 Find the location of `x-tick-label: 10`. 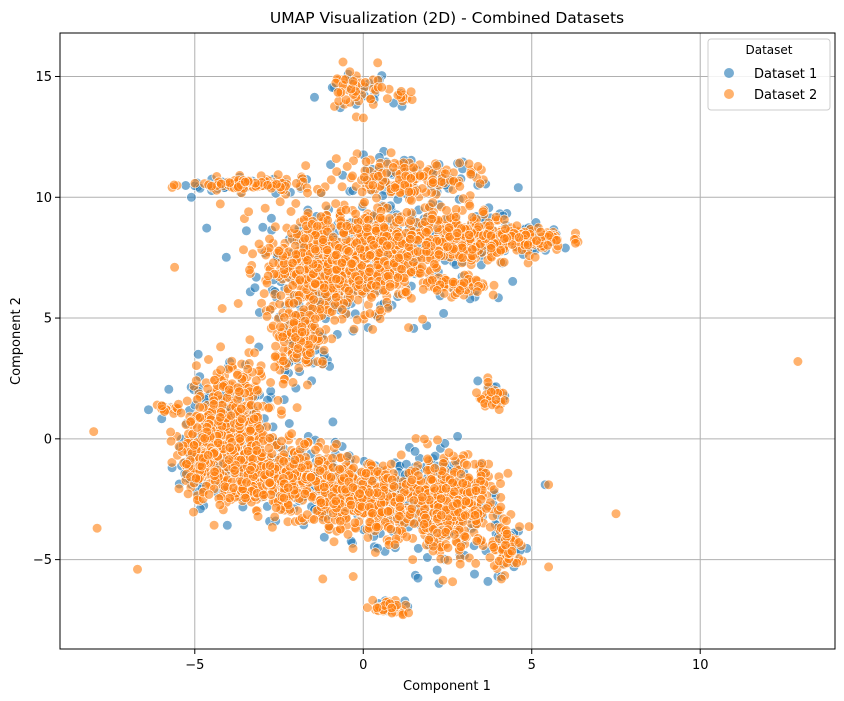

x-tick-label: 10 is located at coordinates (700, 665).